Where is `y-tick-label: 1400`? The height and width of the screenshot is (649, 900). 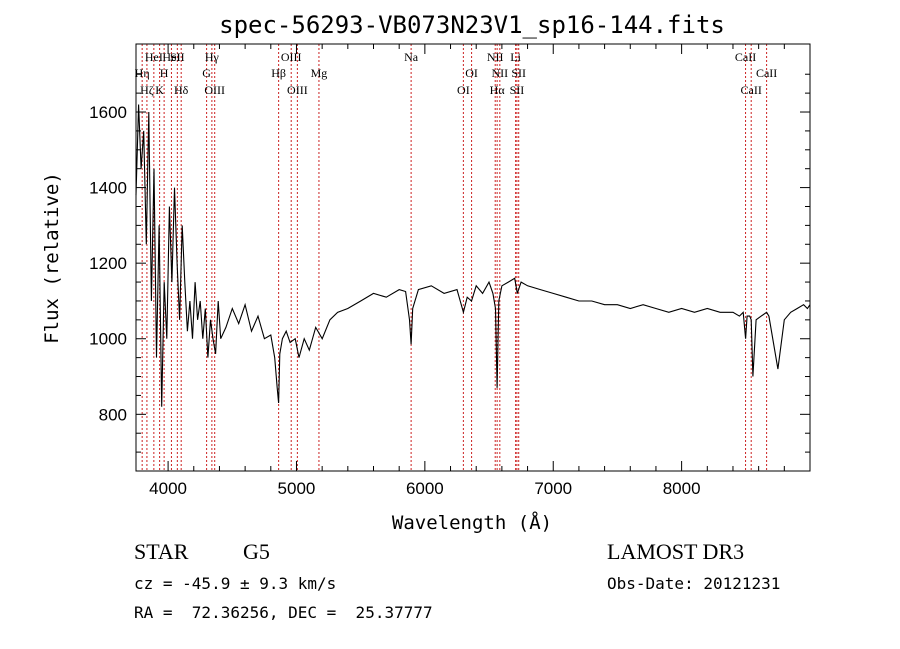
y-tick-label: 1400 is located at coordinates (108, 188).